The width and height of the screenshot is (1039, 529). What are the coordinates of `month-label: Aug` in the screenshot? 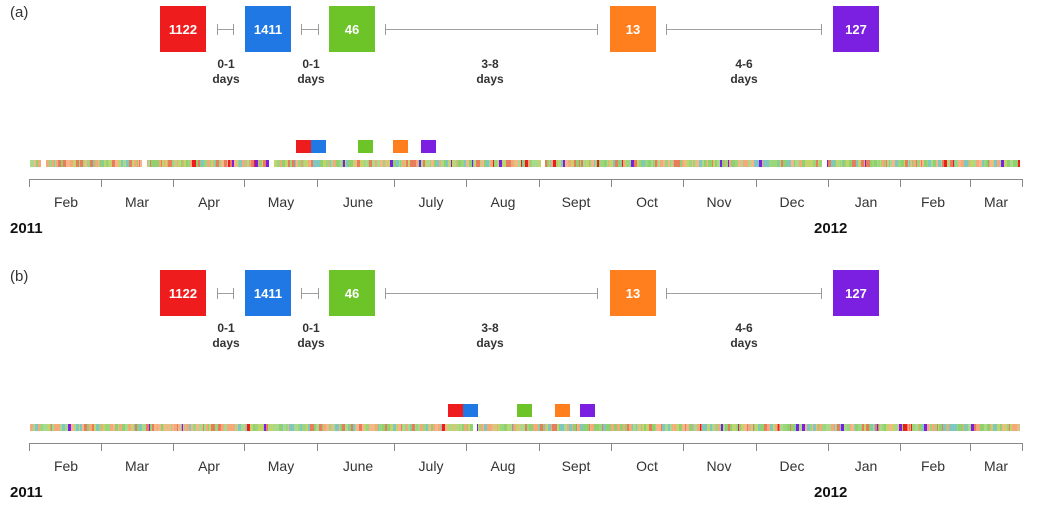 It's located at (503, 466).